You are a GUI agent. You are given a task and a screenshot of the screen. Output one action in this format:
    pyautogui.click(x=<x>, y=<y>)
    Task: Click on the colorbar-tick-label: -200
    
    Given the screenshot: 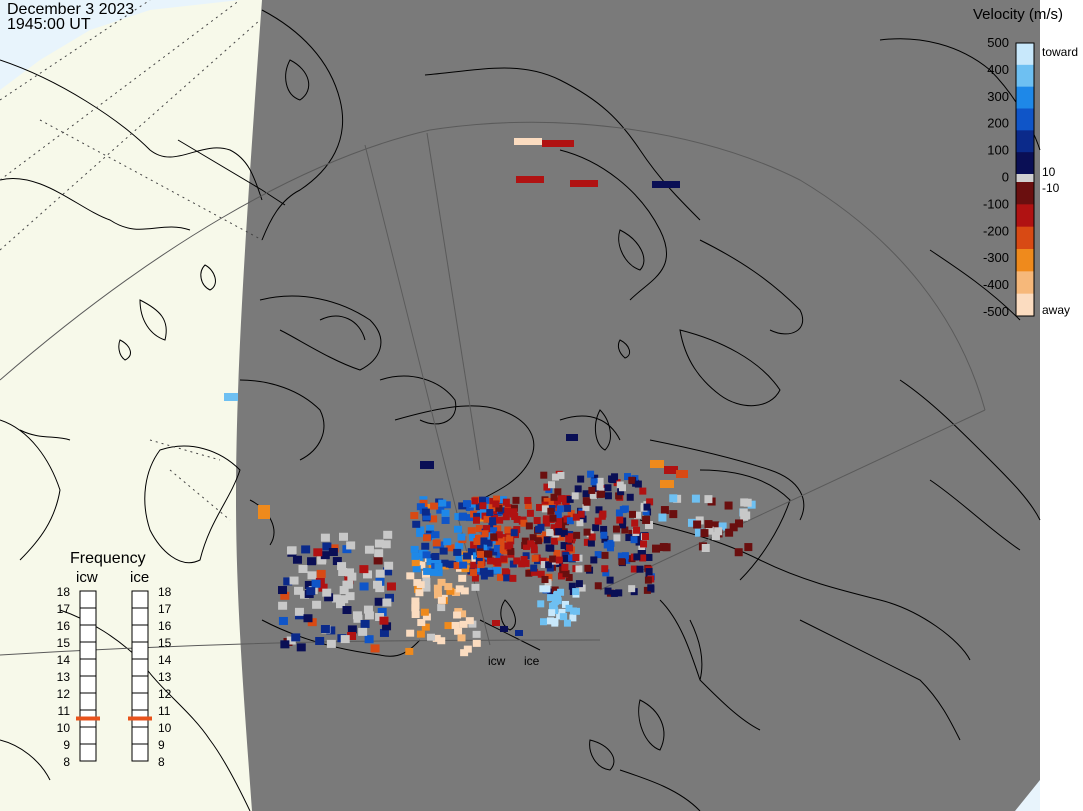 What is the action you would take?
    pyautogui.click(x=996, y=230)
    